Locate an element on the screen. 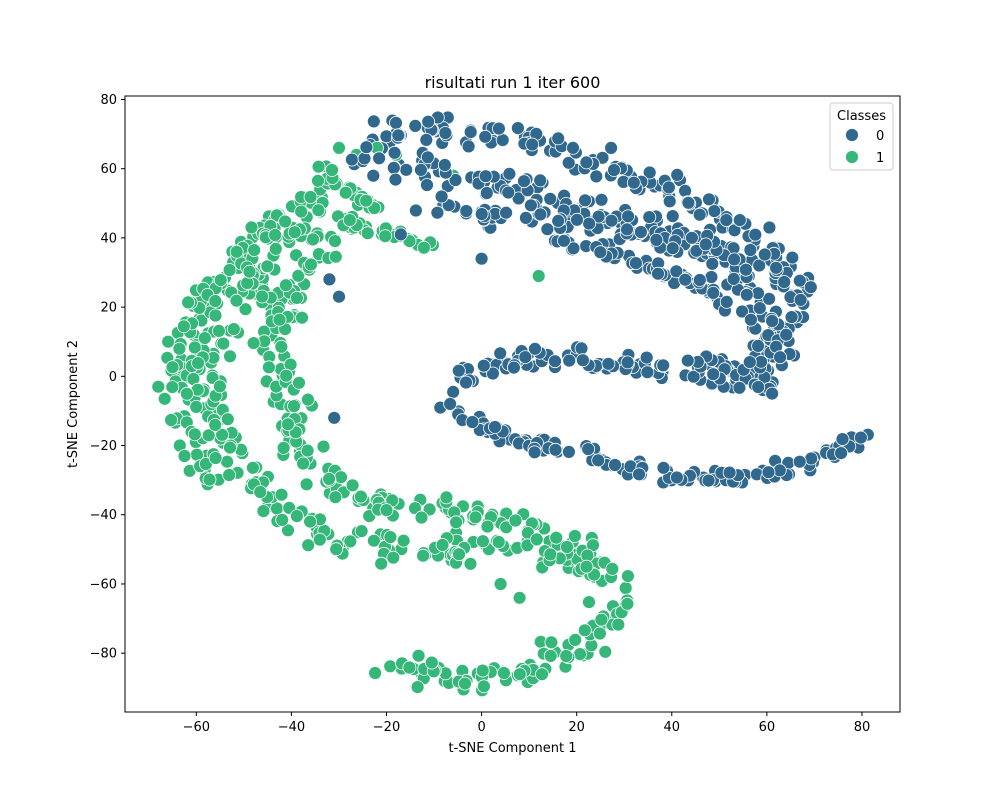 The image size is (1000, 800). x-tick-label: −40 is located at coordinates (291, 727).